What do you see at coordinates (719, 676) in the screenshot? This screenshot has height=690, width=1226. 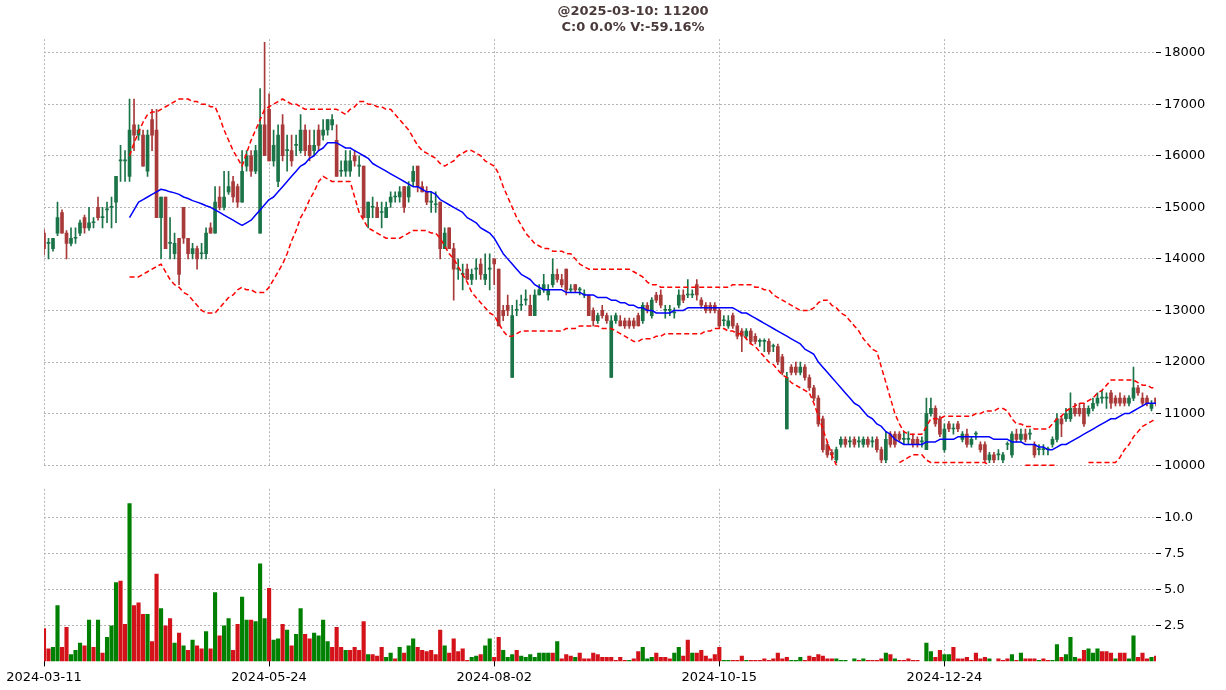 I see `x-tick-label: 2024-10-15` at bounding box center [719, 676].